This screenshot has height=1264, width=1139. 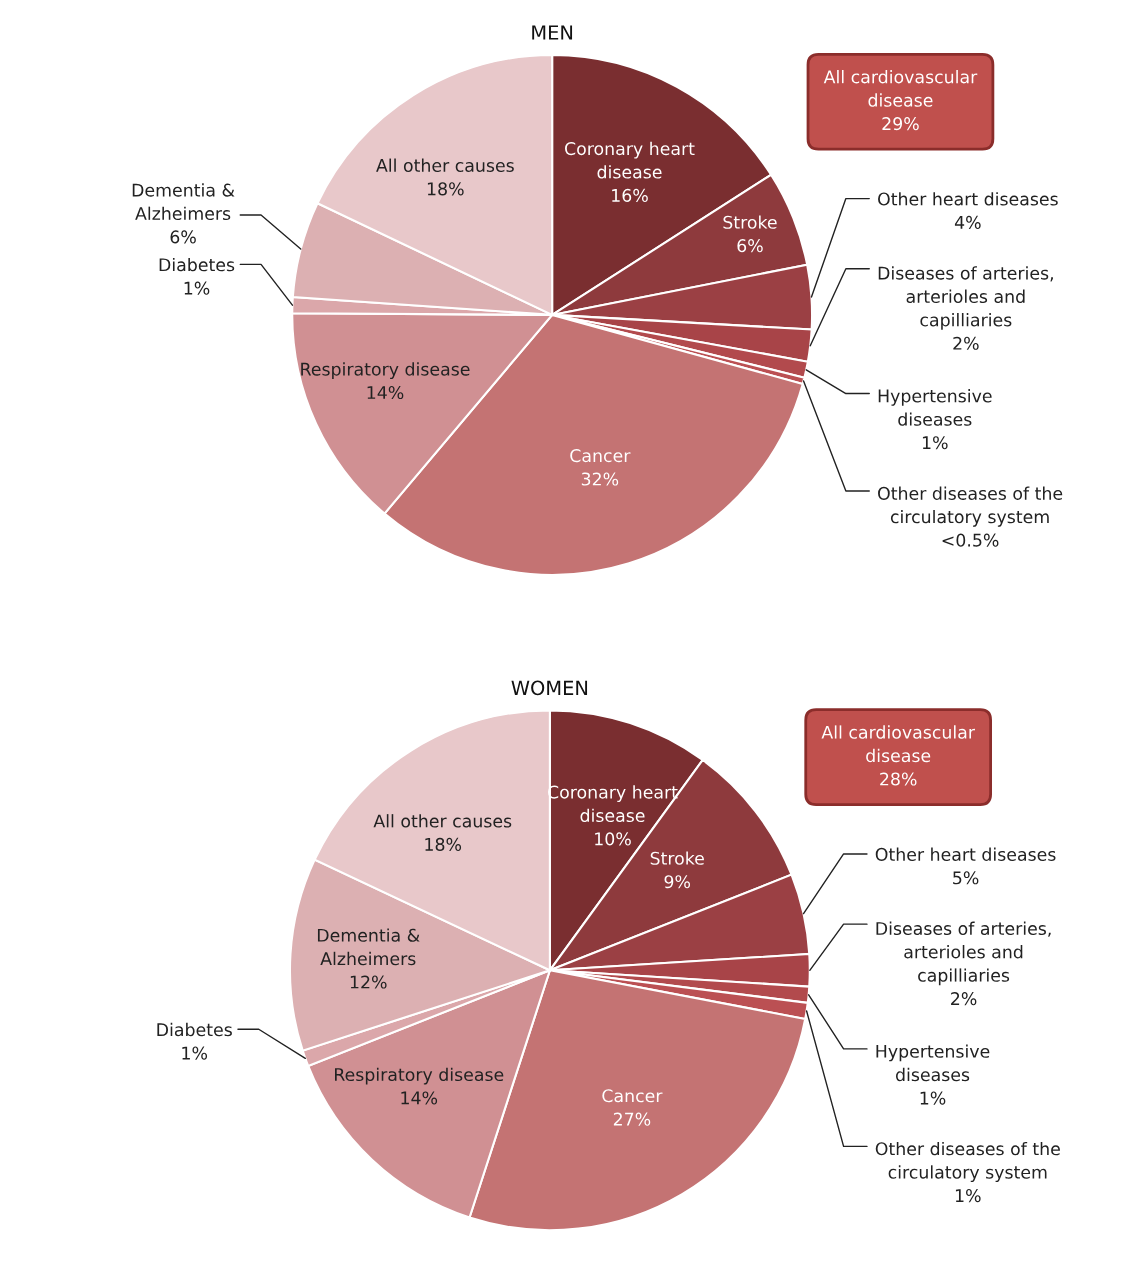 What do you see at coordinates (549, 688) in the screenshot?
I see `chart-title: WOMEN` at bounding box center [549, 688].